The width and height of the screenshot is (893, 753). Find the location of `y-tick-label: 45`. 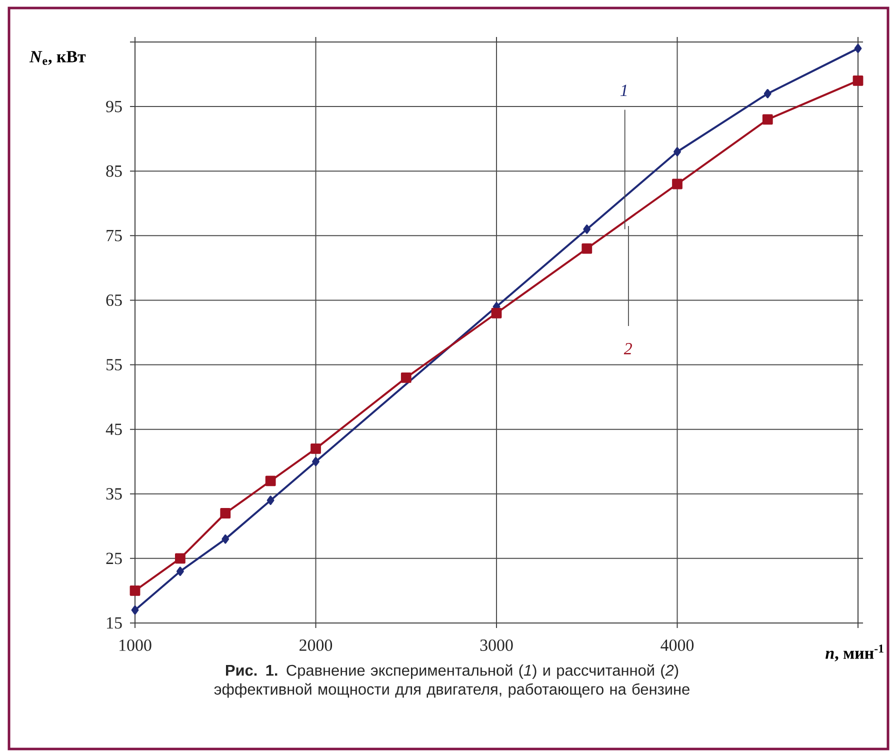

y-tick-label: 45 is located at coordinates (114, 429).